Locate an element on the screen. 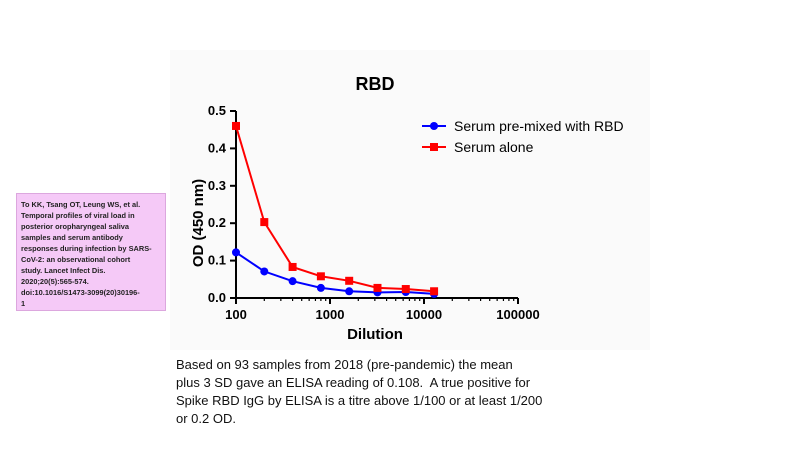 The image size is (800, 450). x-tick-label: 1000 is located at coordinates (330, 314).